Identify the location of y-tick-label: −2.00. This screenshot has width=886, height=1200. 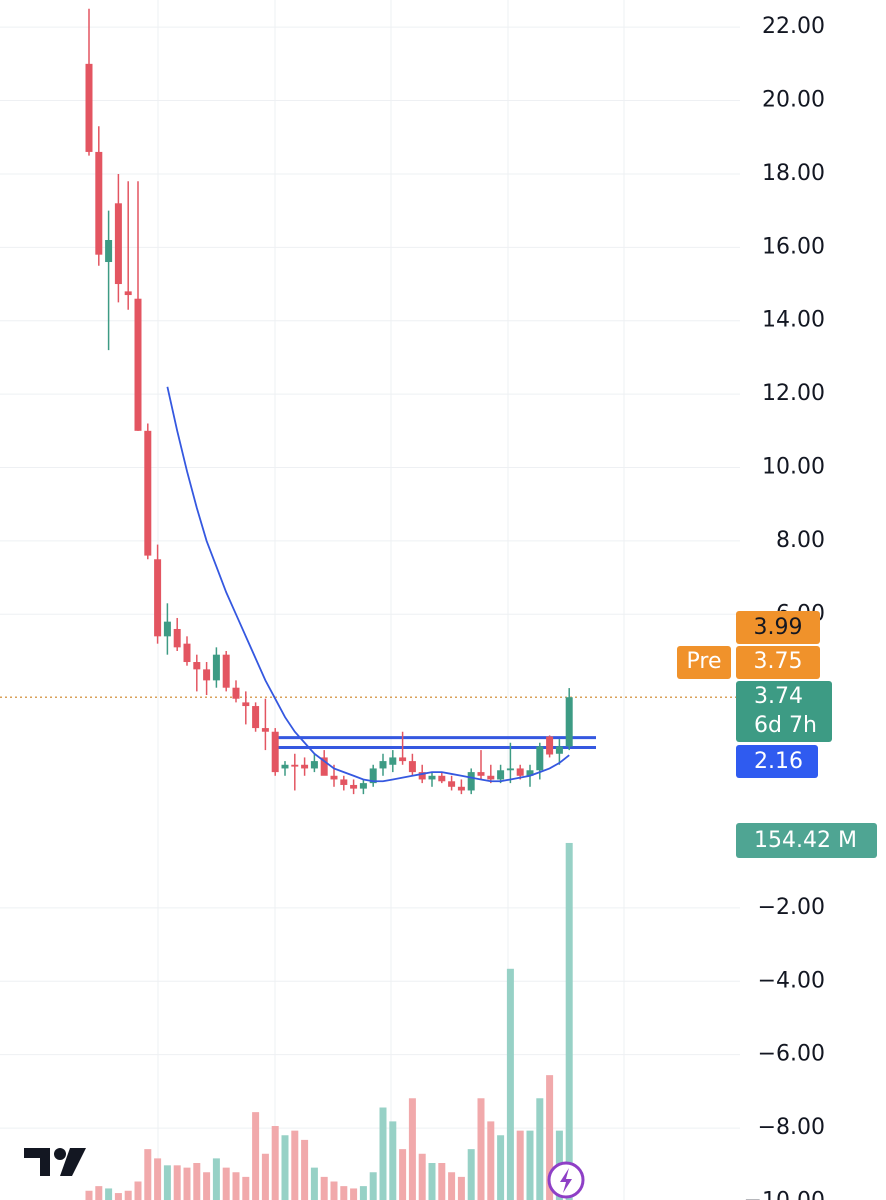
(791, 907).